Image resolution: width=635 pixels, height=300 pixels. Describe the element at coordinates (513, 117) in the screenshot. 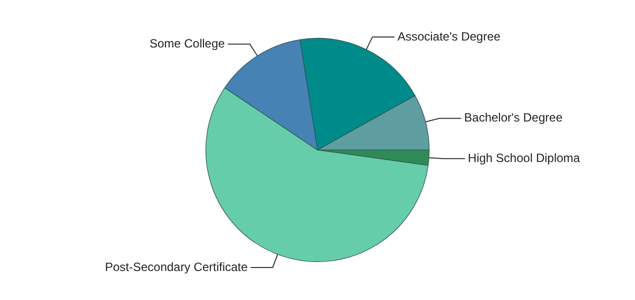

I see `slice-label: Bachelor's Degree` at that location.